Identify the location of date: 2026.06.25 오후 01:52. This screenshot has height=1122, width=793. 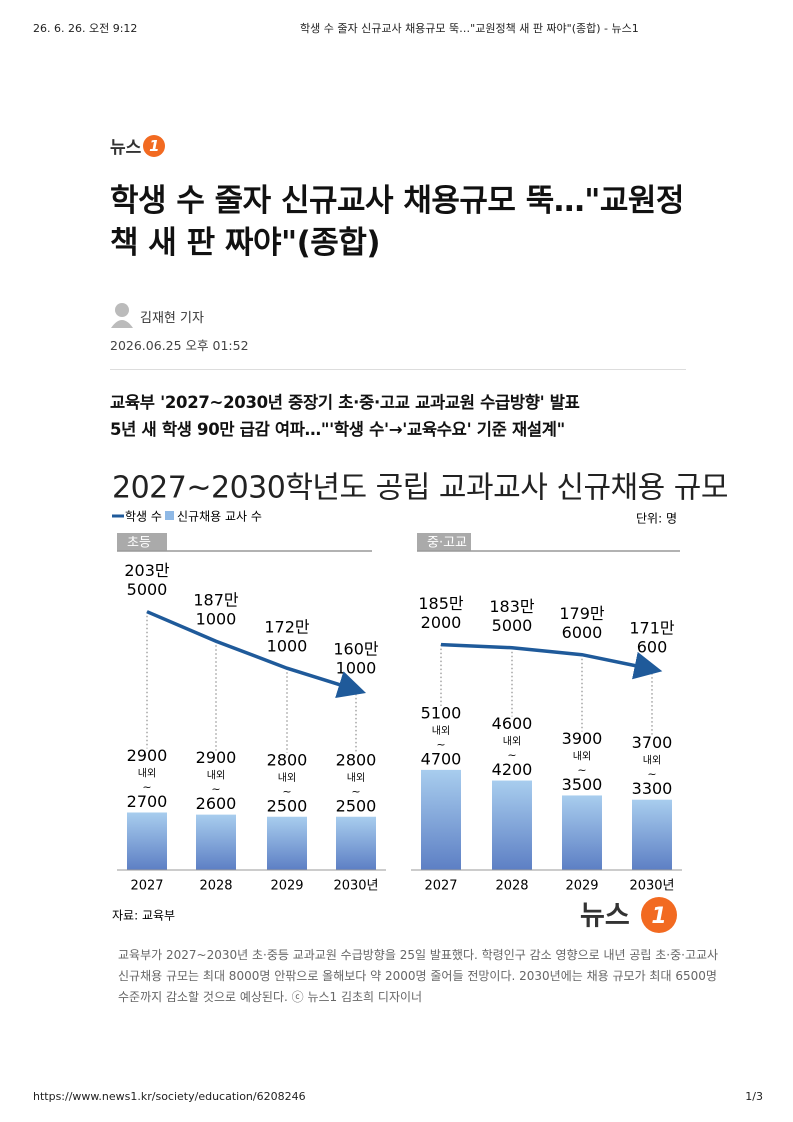
(179, 345).